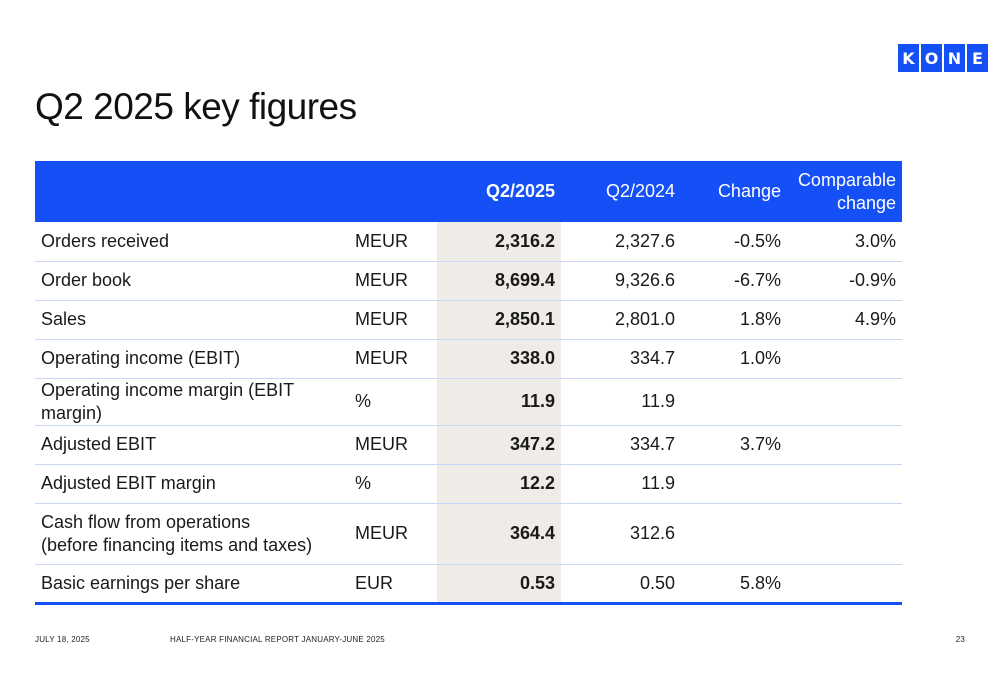 The width and height of the screenshot is (1000, 685). Describe the element at coordinates (760, 582) in the screenshot. I see `row-change: 5.8%` at that location.